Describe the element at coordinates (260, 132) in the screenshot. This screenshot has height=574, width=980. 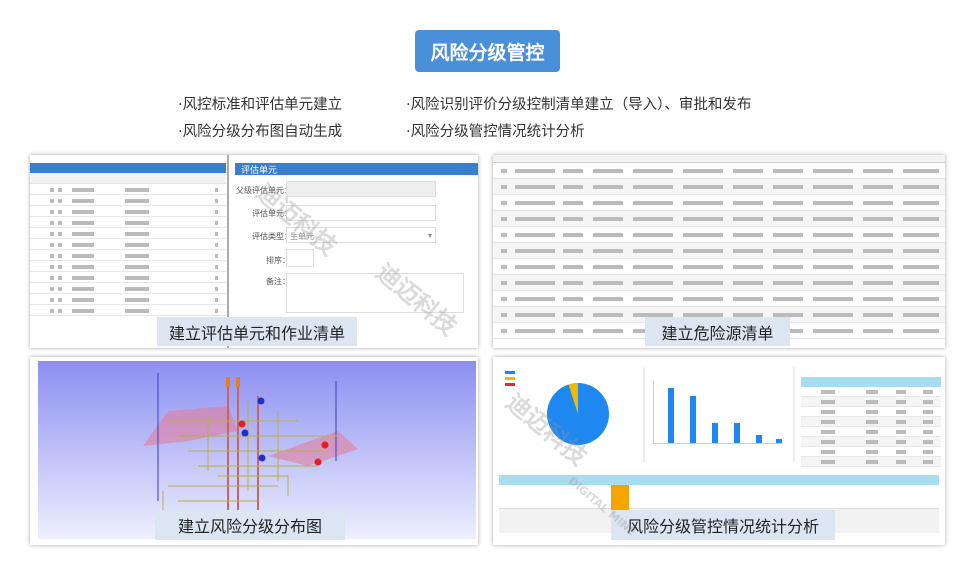
I see `feature-item: ·风险分级分布图自动生成` at that location.